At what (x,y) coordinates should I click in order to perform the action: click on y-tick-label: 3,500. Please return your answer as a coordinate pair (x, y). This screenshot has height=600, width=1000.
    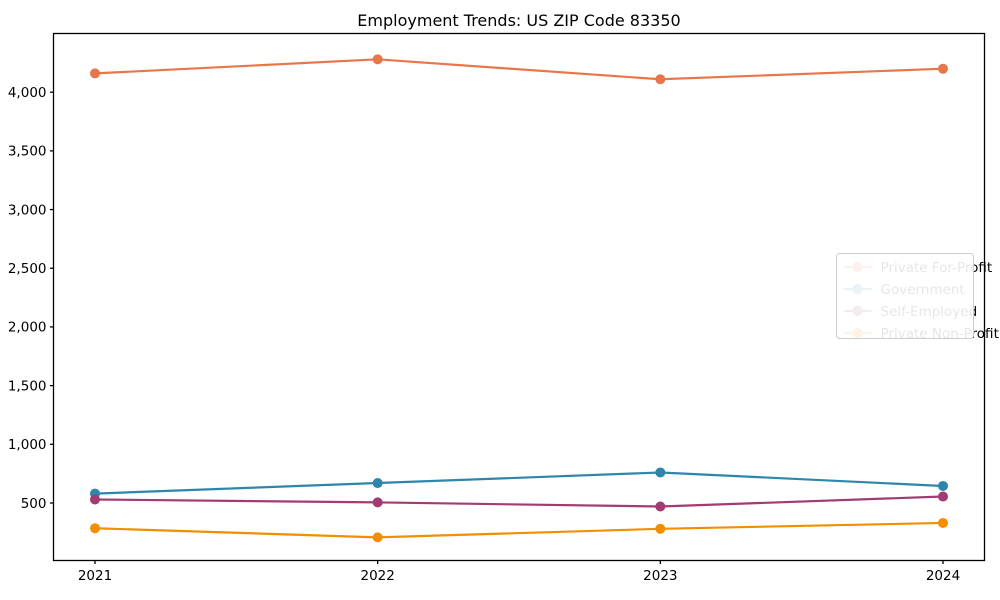
    Looking at the image, I should click on (27, 152).